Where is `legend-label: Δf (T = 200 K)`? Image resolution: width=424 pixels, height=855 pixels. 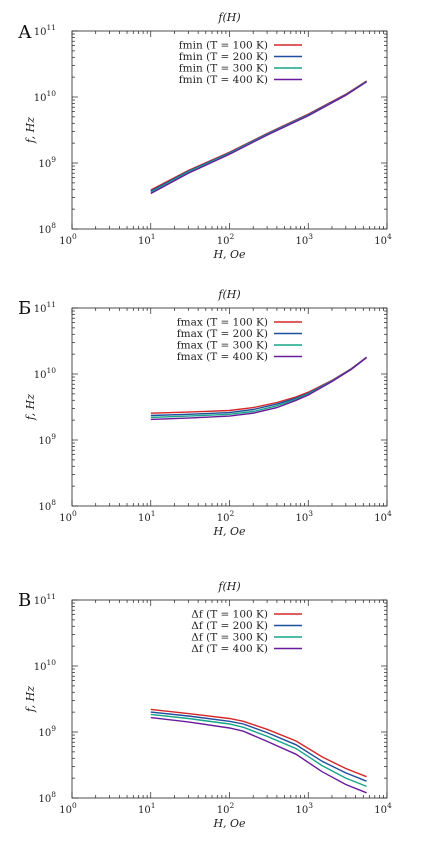 legend-label: Δf (T = 200 K) is located at coordinates (229, 626).